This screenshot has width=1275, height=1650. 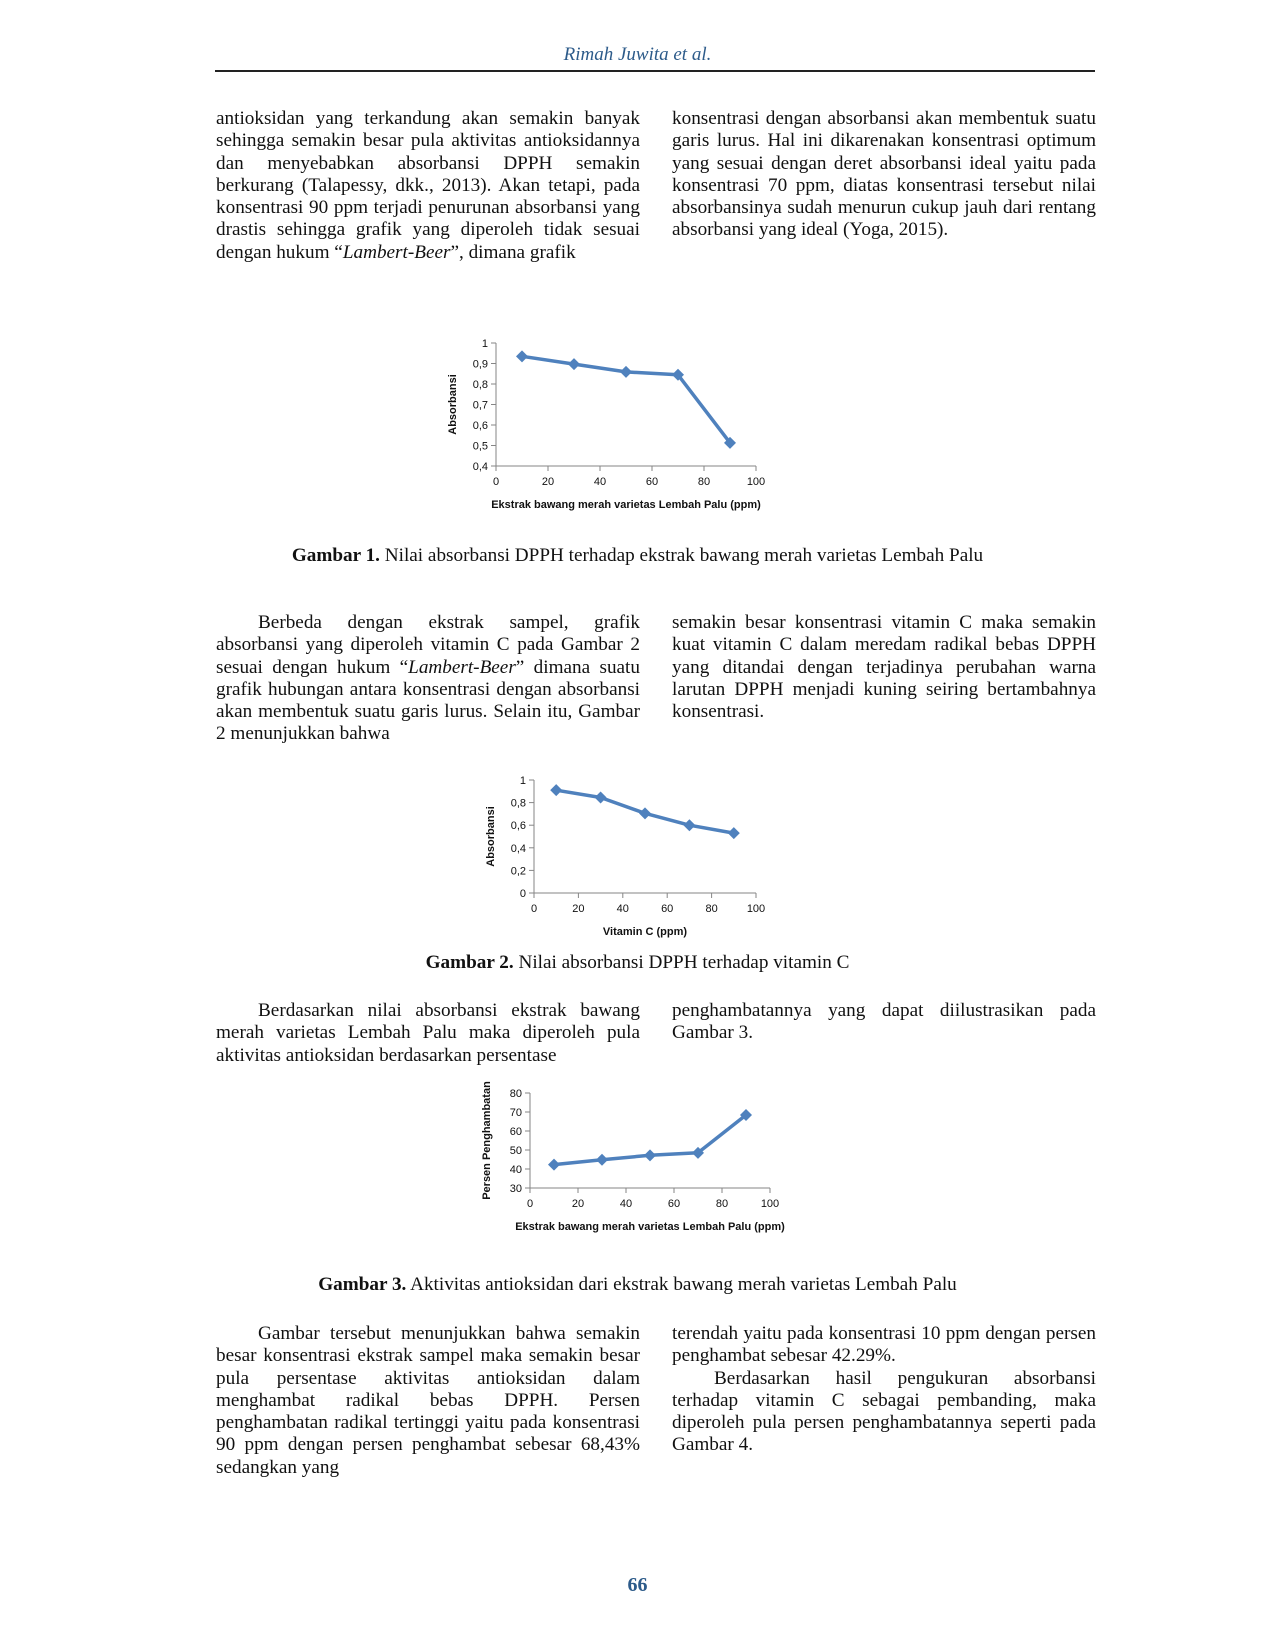 I want to click on fig2-label: Gambar 2., so click(x=469, y=962).